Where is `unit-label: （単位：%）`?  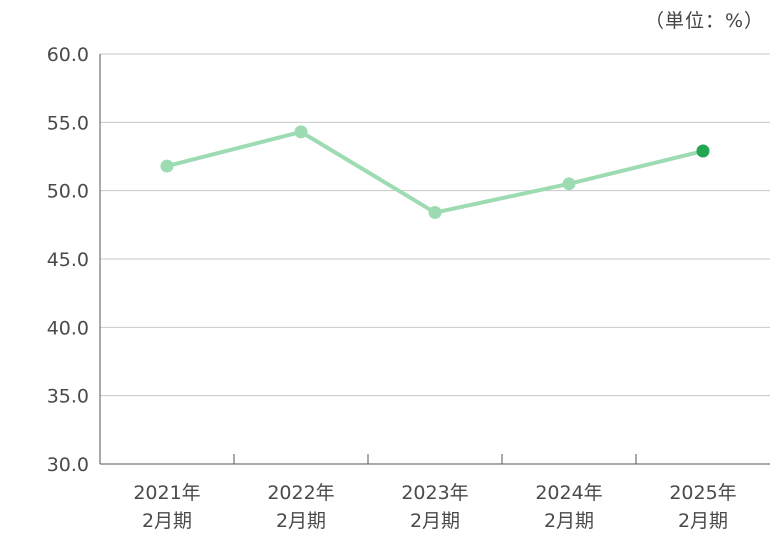 unit-label: （単位：%） is located at coordinates (704, 21).